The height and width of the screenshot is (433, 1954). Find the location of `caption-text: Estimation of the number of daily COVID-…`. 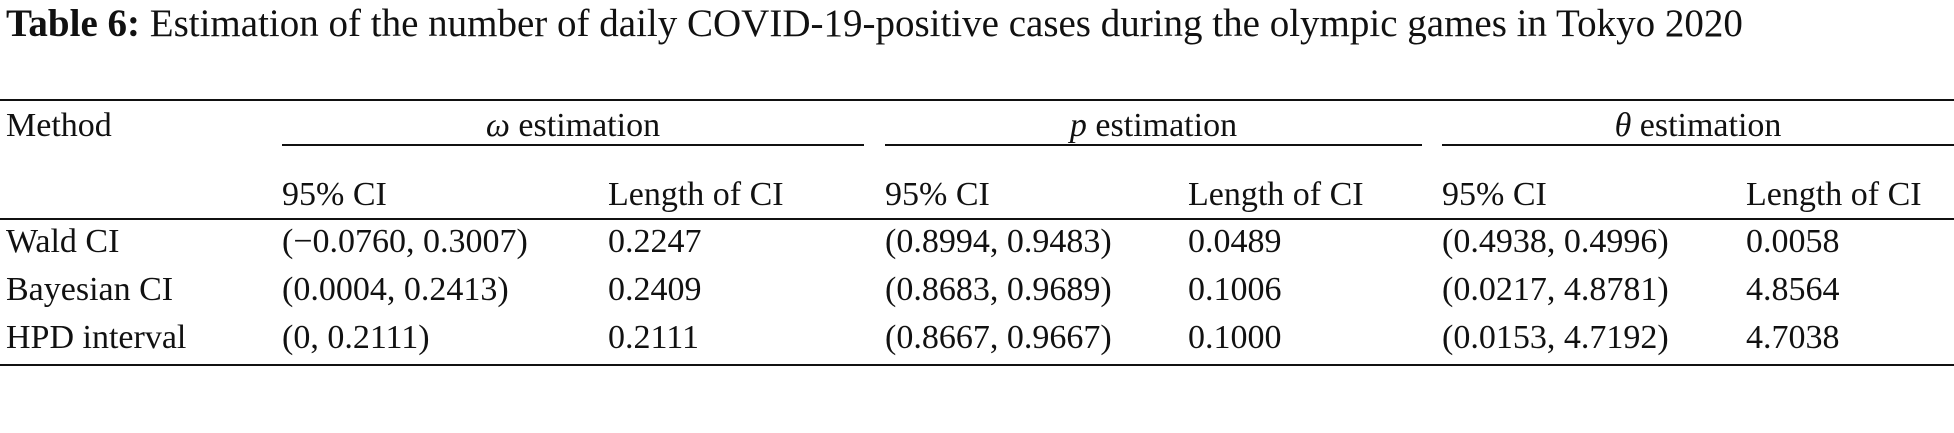

caption-text: Estimation of the number of daily COVID-… is located at coordinates (946, 23).